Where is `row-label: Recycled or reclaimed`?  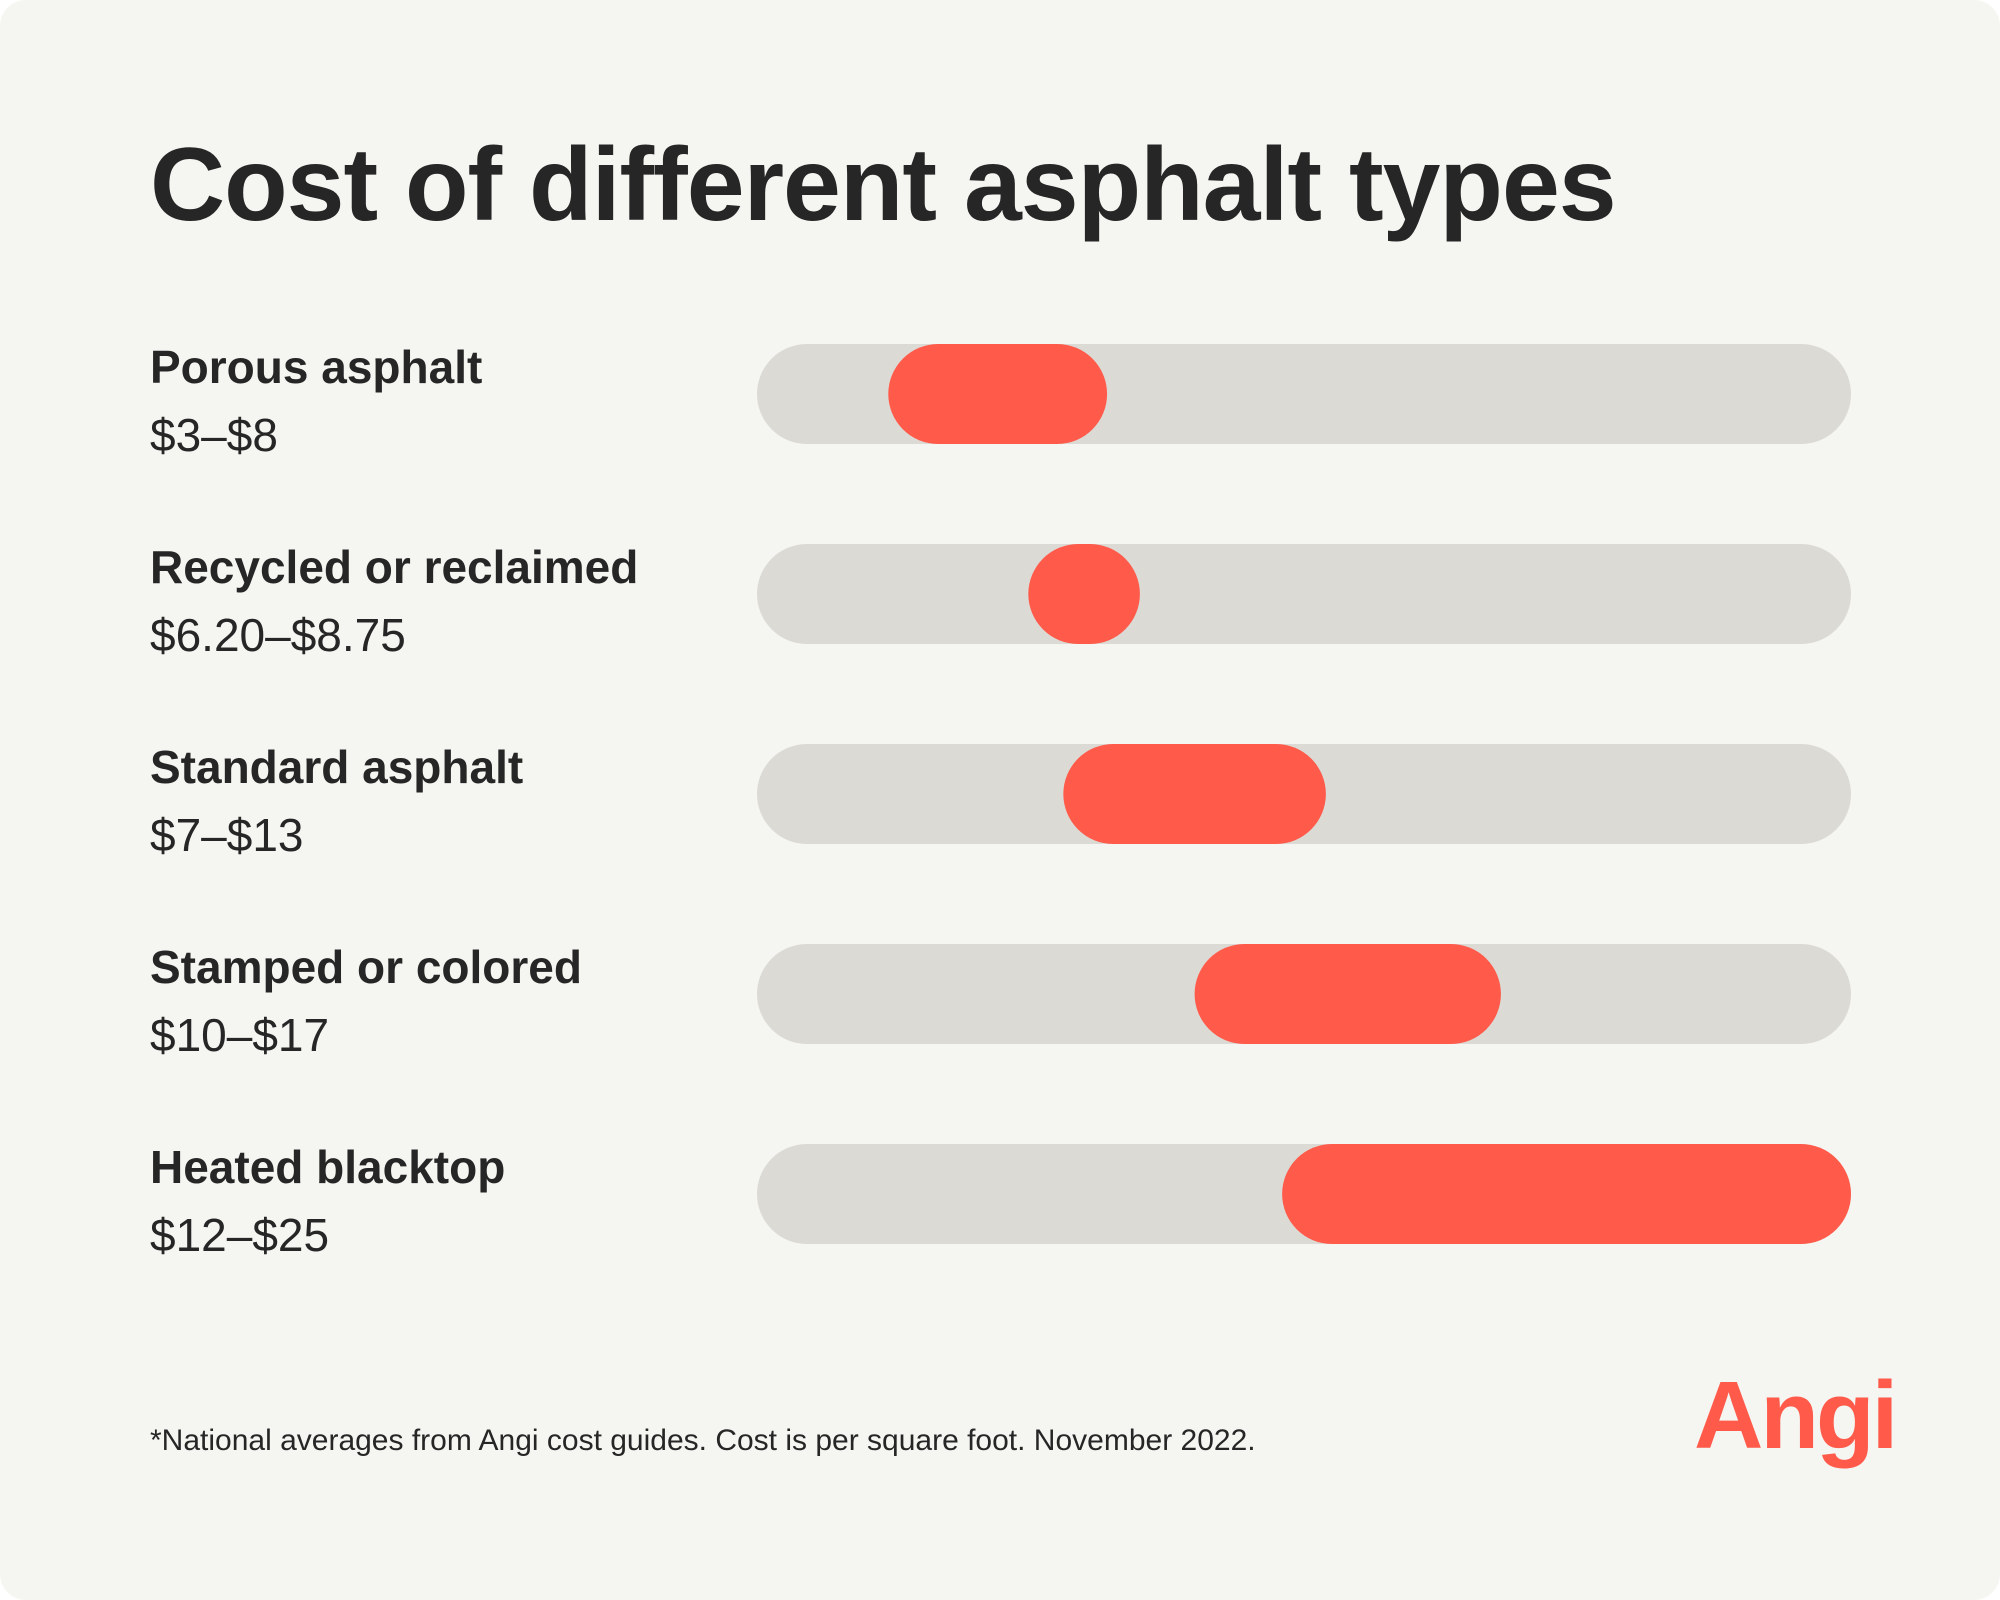 row-label: Recycled or reclaimed is located at coordinates (394, 567).